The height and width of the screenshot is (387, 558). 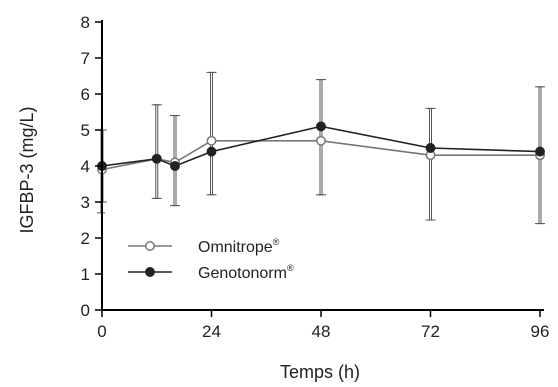 I want to click on series-line, so click(x=321, y=146).